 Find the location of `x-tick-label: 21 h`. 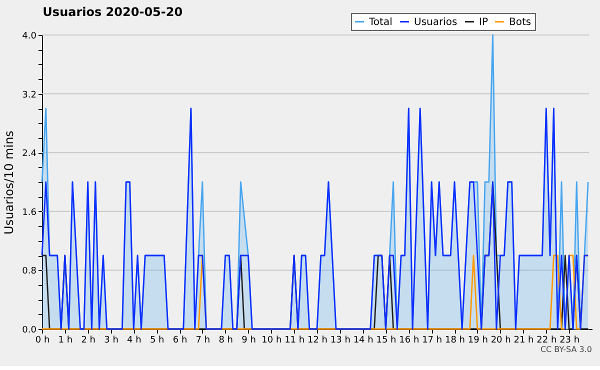

x-tick-label: 21 h is located at coordinates (524, 341).